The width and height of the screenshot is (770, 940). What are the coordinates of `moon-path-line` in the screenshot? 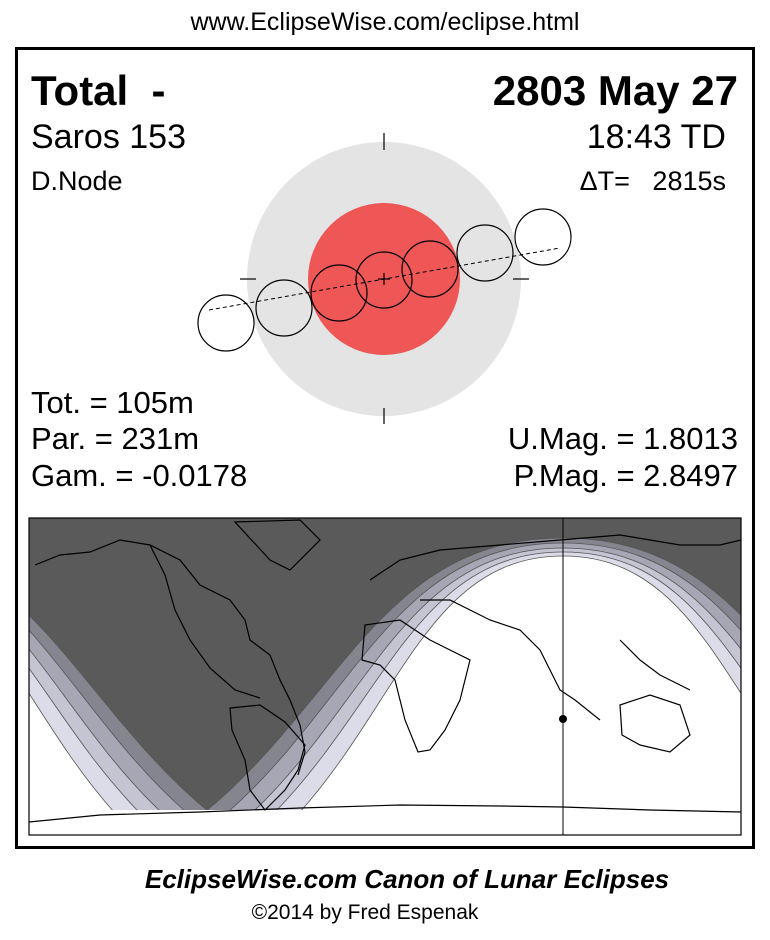 It's located at (384, 279).